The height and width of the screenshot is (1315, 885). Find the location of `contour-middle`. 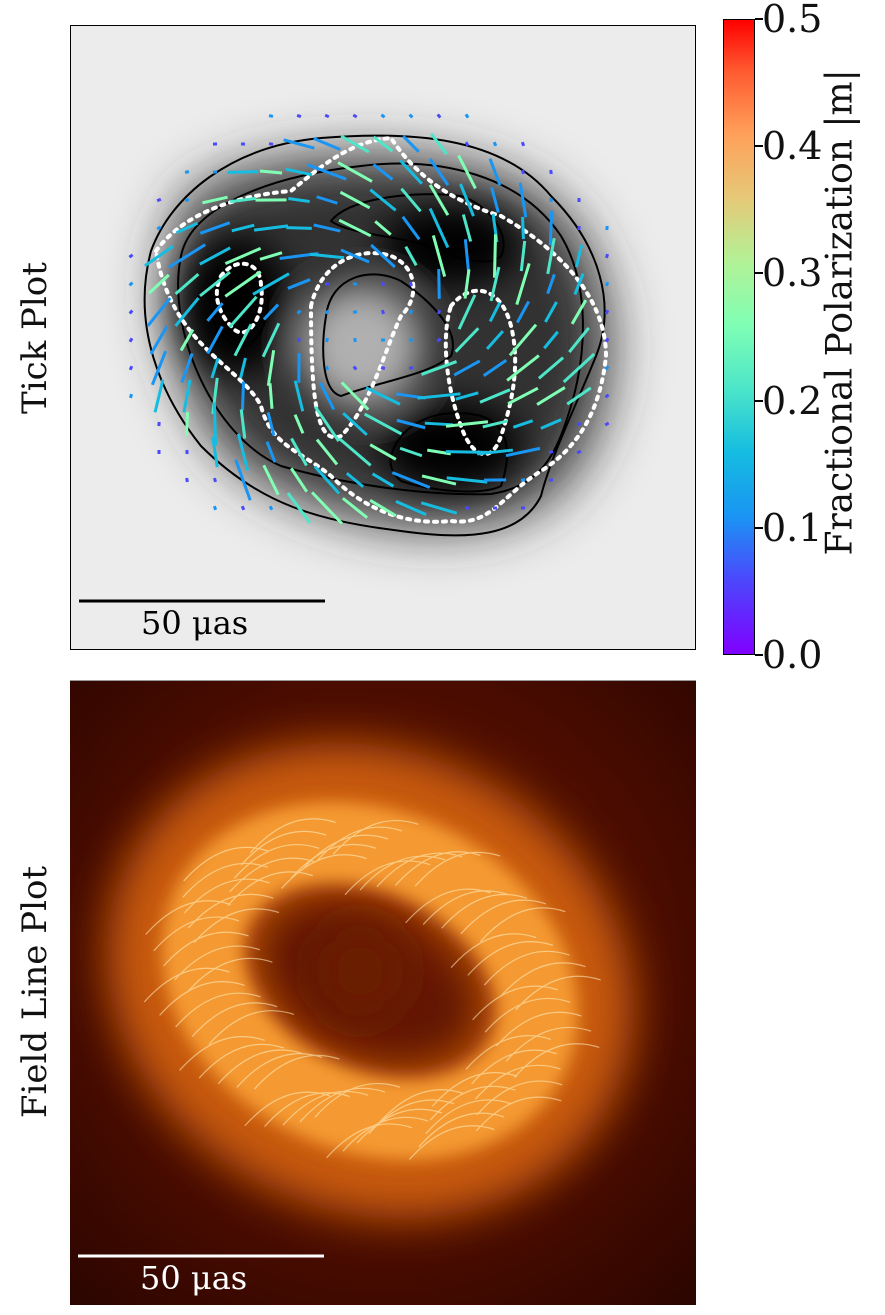

contour-middle is located at coordinates (380, 329).